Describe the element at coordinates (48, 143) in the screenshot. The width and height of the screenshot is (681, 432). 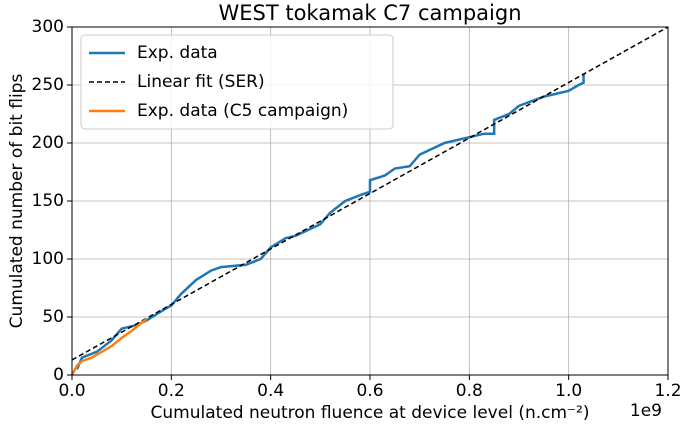
I see `y-tick-label: 200` at that location.